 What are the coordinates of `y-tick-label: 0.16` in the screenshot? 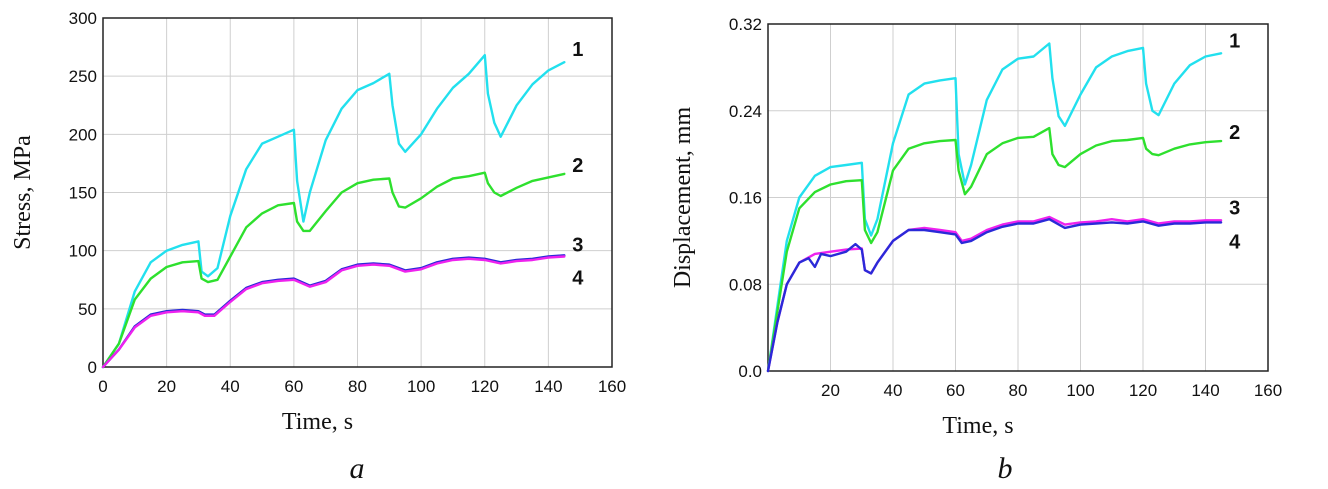 It's located at (745, 198).